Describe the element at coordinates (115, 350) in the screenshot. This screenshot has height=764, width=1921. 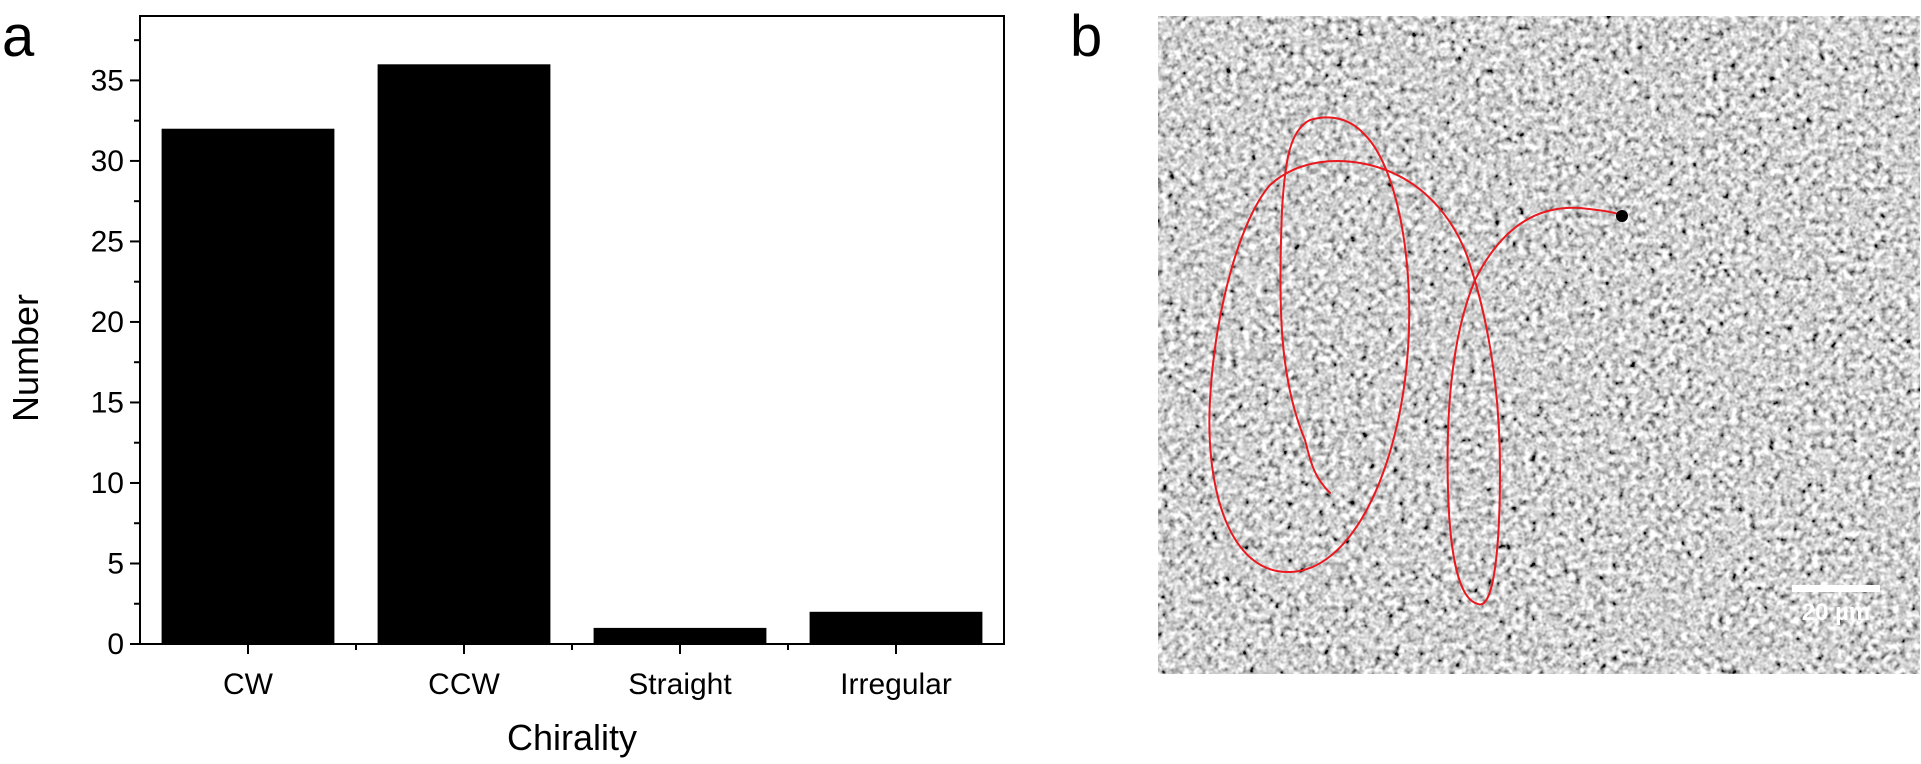
I see `y-axis-ticks: 0 5 10 15 20 25 30 35` at that location.